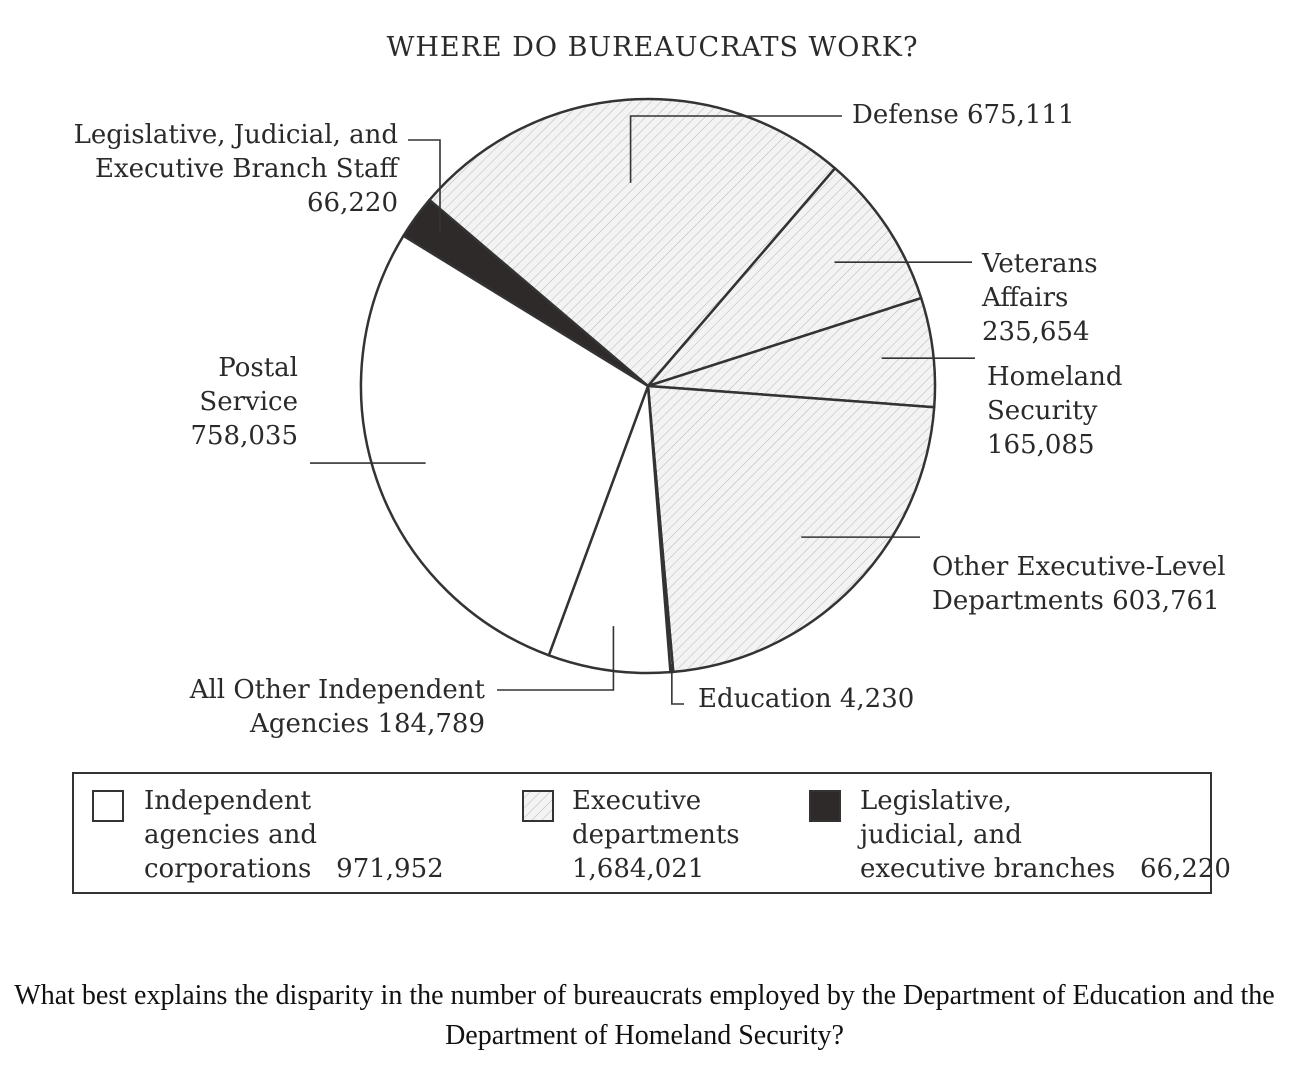 The image size is (1289, 1069). Describe the element at coordinates (1025, 298) in the screenshot. I see `label-line: Affairs` at that location.